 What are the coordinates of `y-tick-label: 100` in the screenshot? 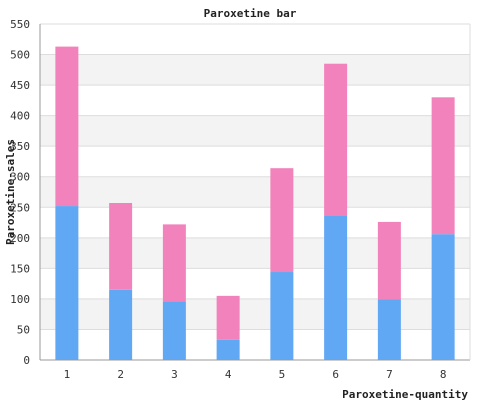 It's located at (20, 299).